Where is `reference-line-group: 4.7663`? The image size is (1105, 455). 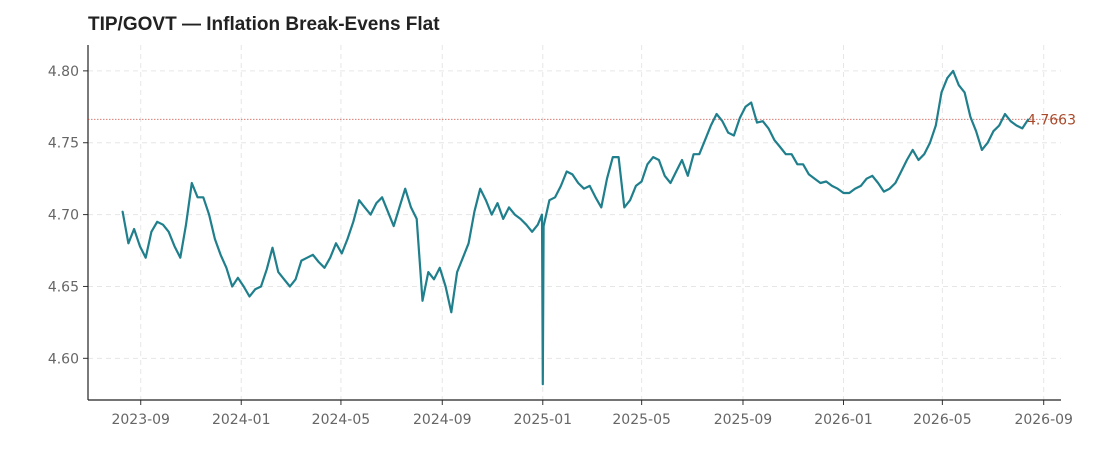 reference-line-group: 4.7663 is located at coordinates (582, 120).